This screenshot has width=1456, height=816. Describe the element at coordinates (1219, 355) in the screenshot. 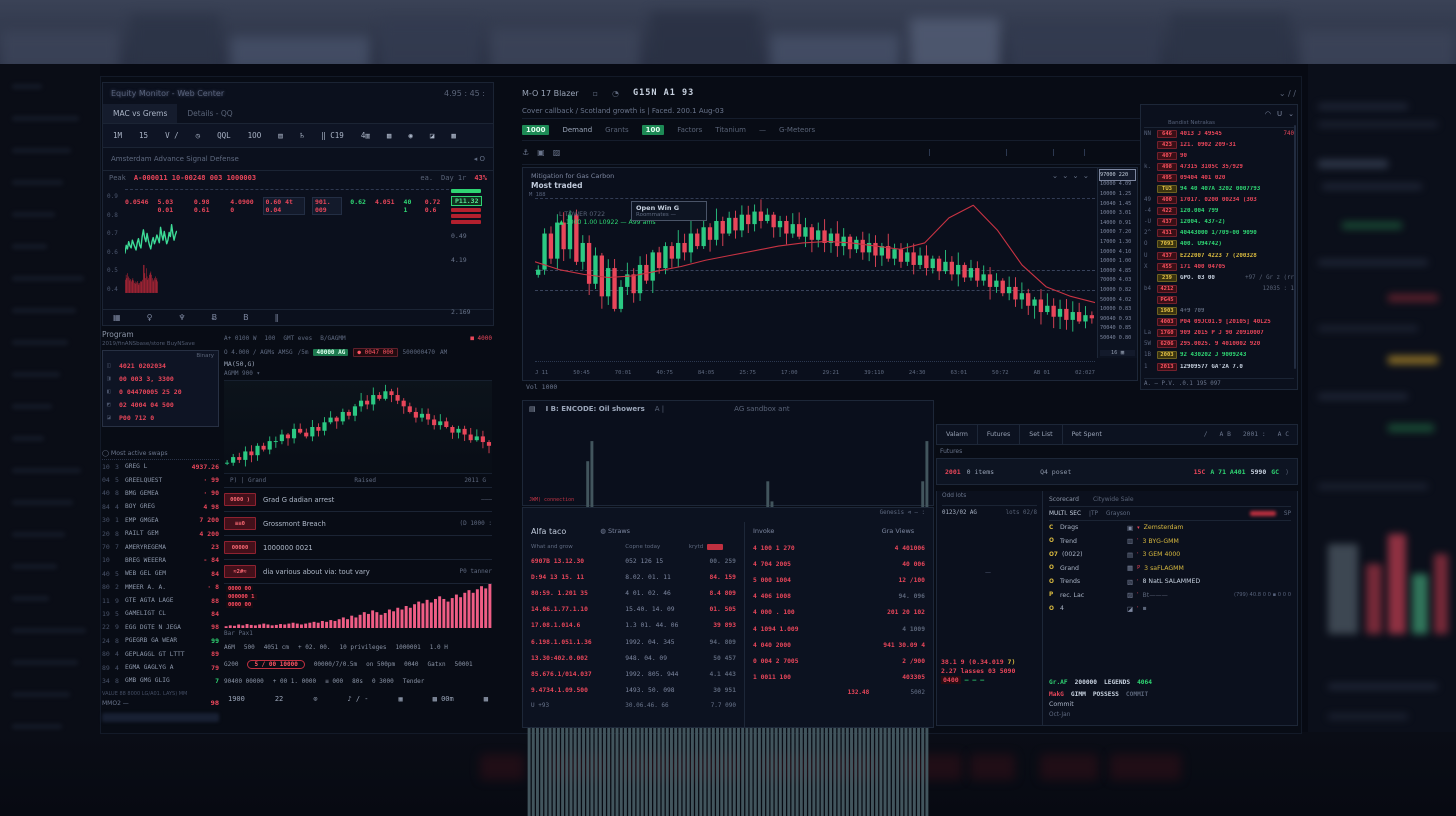

I see `watchlist-row: 1B 2003 92 430202 J 9009243` at that location.